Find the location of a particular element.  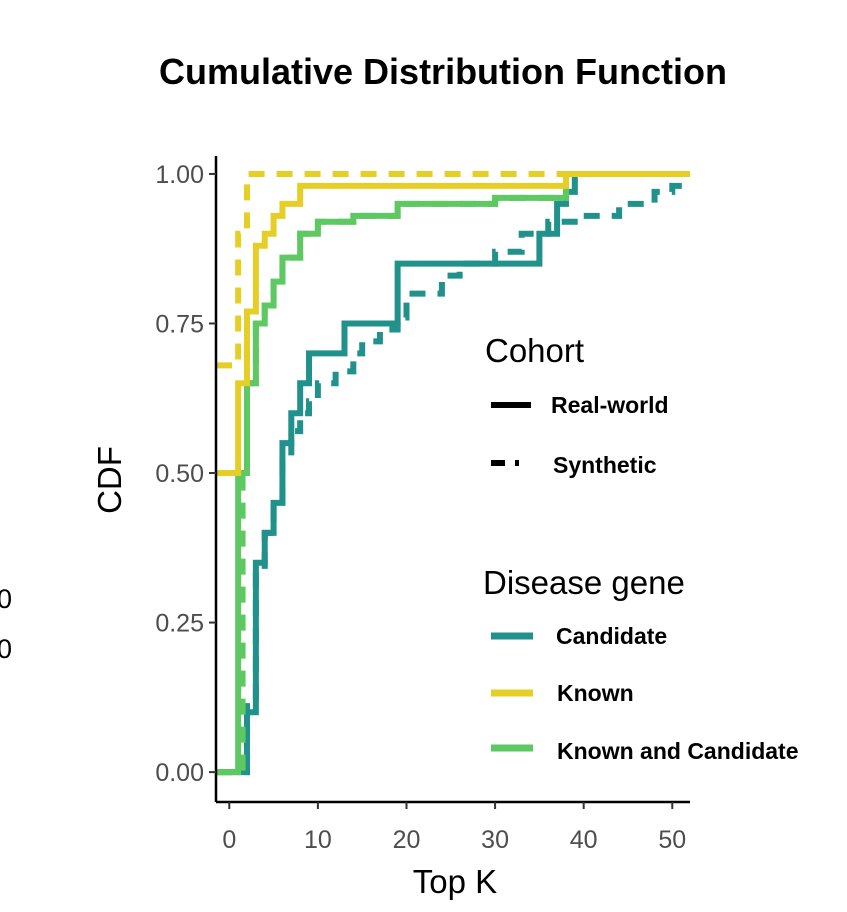

legend-cohort: Cohort Real-world Synthetic is located at coordinates (577, 405).